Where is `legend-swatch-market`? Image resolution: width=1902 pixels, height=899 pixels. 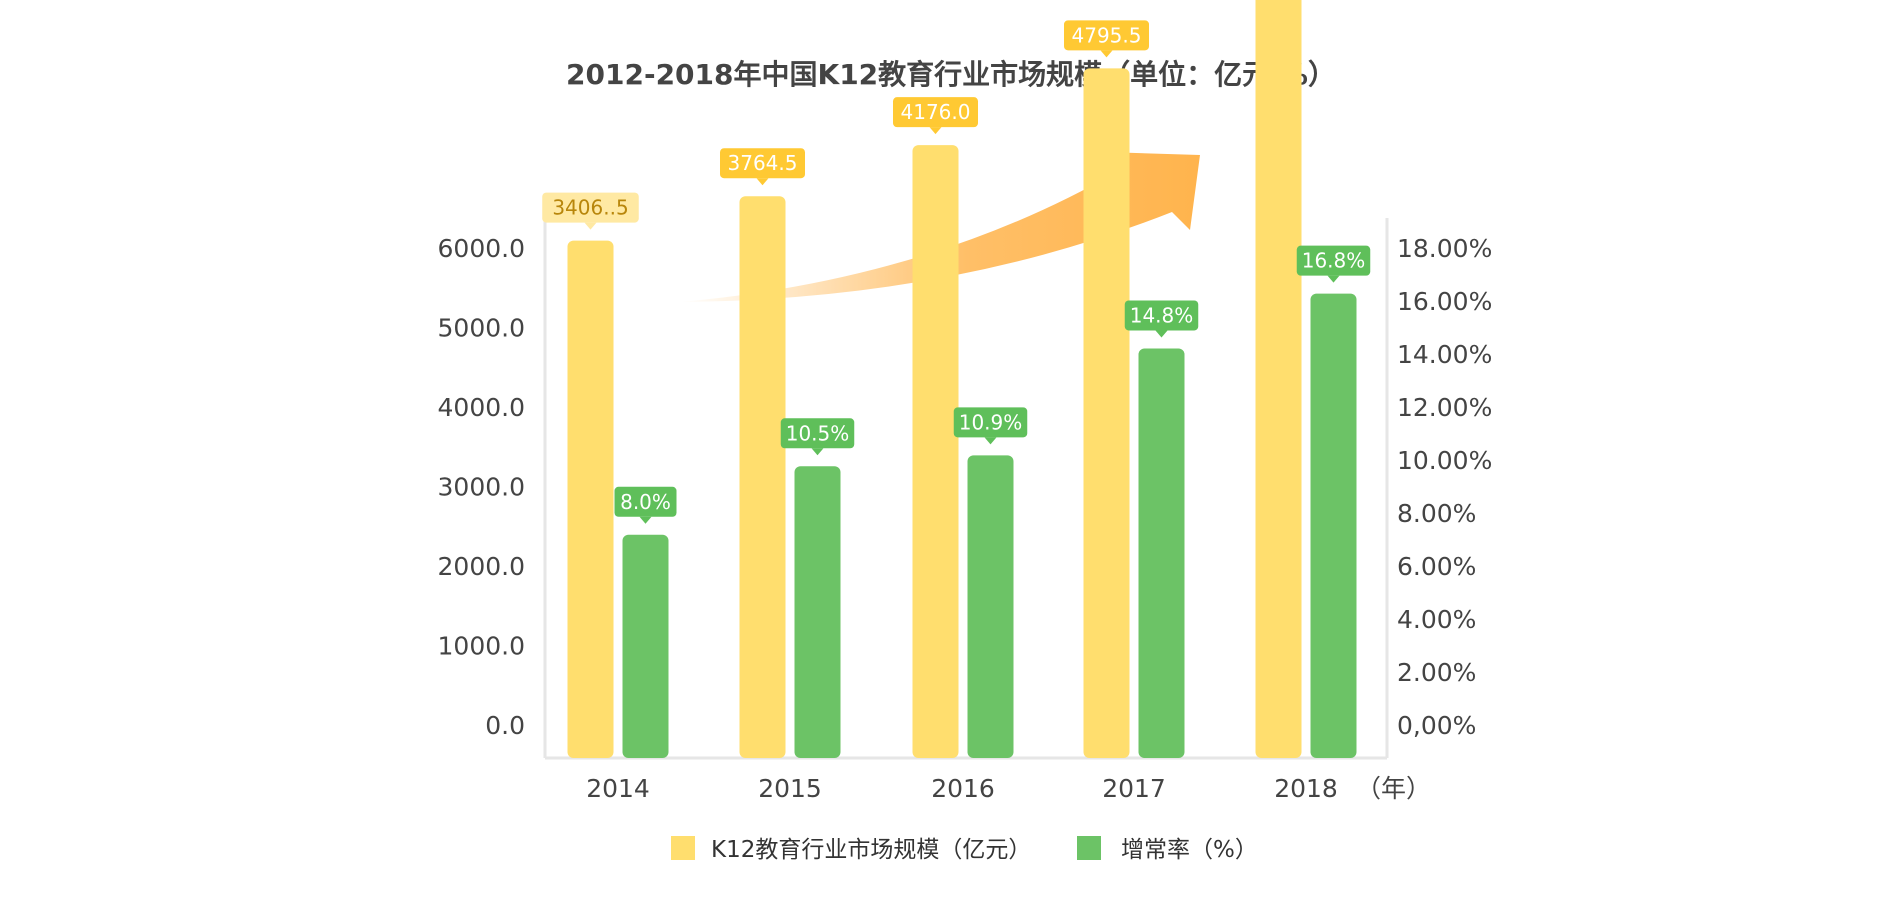
legend-swatch-market is located at coordinates (683, 848).